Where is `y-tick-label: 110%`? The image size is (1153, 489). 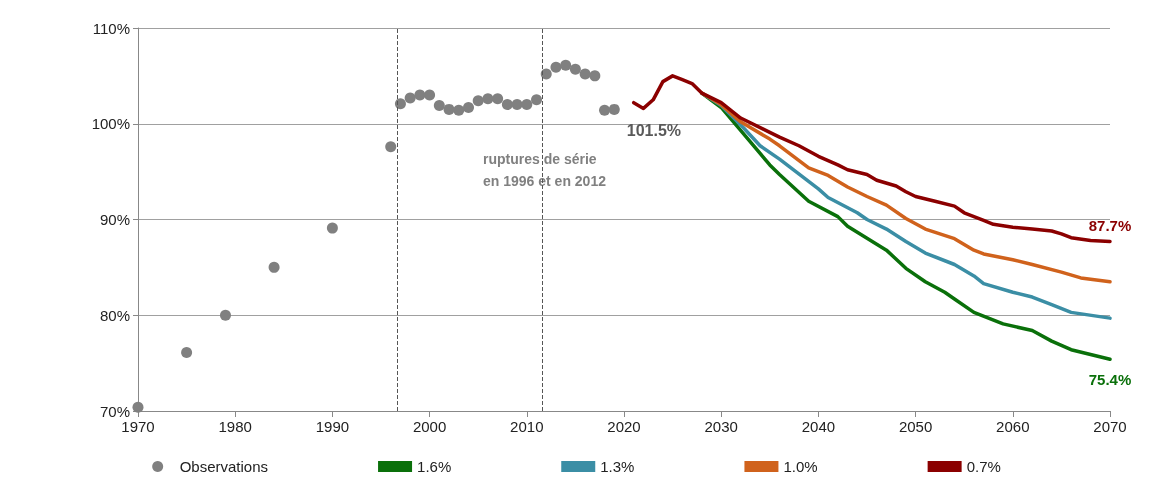
y-tick-label: 110% is located at coordinates (111, 28).